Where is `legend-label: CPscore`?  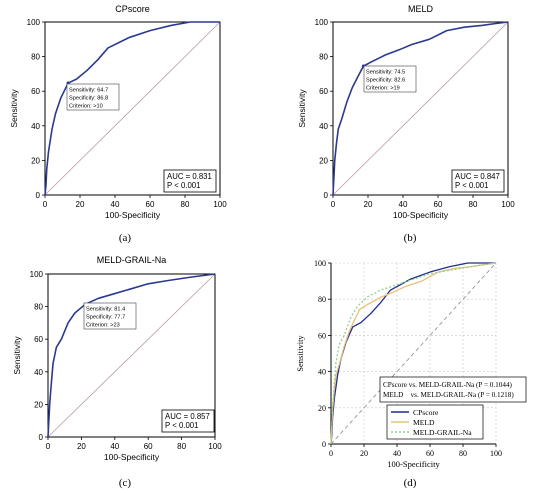
legend-label: CPscore is located at coordinates (426, 412).